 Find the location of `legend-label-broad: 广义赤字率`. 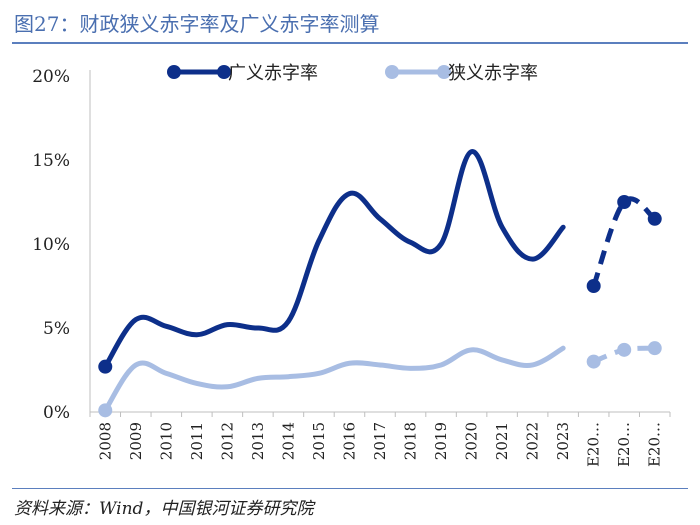

legend-label-broad: 广义赤字率 is located at coordinates (273, 73).